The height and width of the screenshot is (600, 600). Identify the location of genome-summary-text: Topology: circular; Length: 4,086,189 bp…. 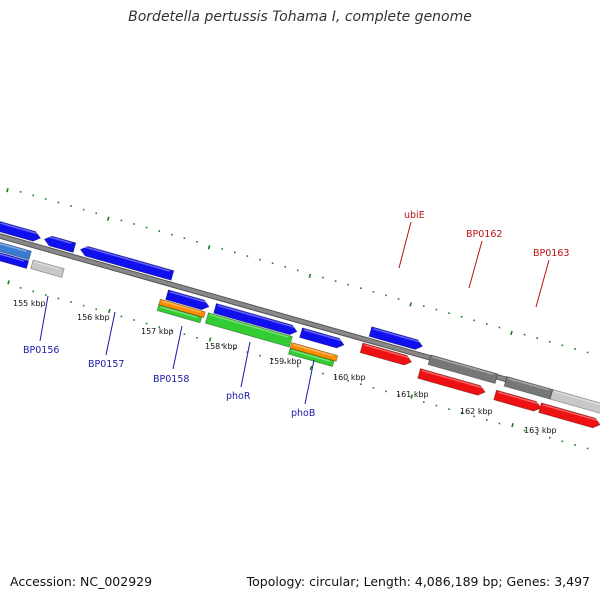
(418, 581).